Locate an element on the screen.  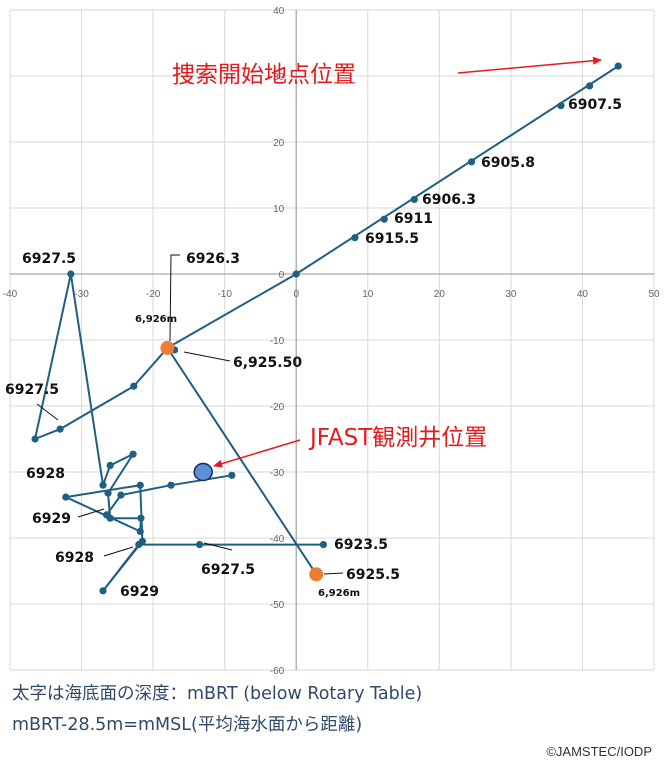
x-tick-label: -40 is located at coordinates (10, 294).